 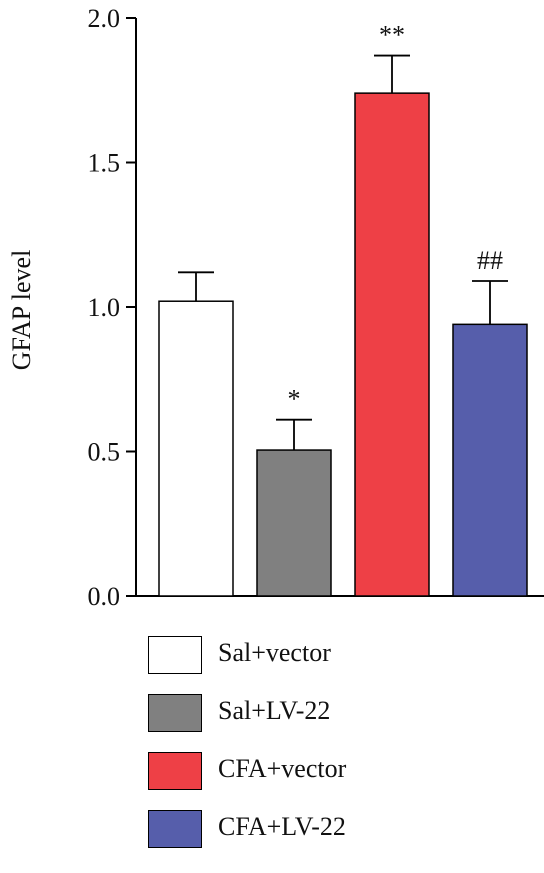 I want to click on legend-item-sal-lv22: Sal+LV-22, so click(x=328, y=723).